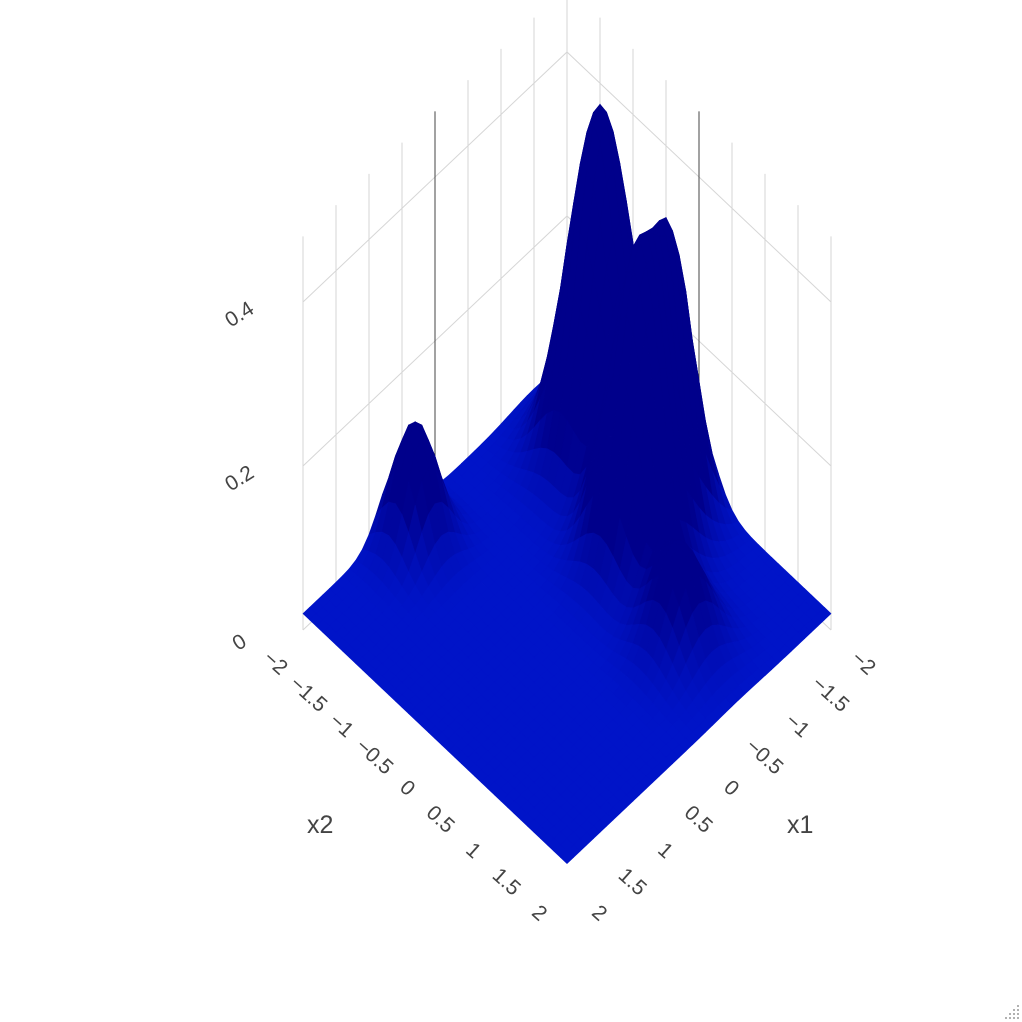 The height and width of the screenshot is (1022, 1022). What do you see at coordinates (539, 913) in the screenshot?
I see `x2-tick-label: 2` at bounding box center [539, 913].